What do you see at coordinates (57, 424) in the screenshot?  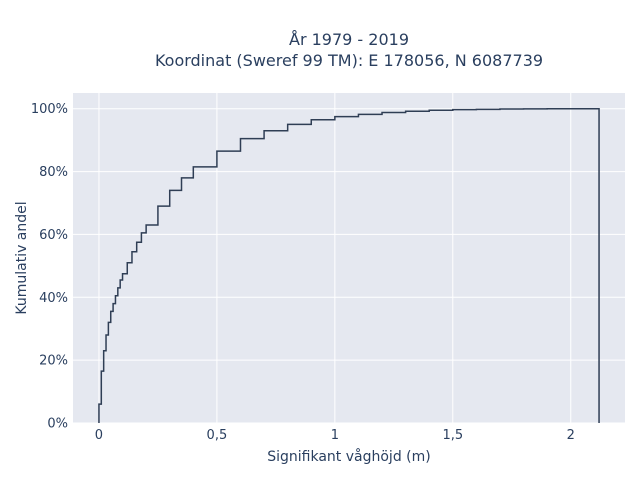 I see `y-tick-label: 0%` at bounding box center [57, 424].